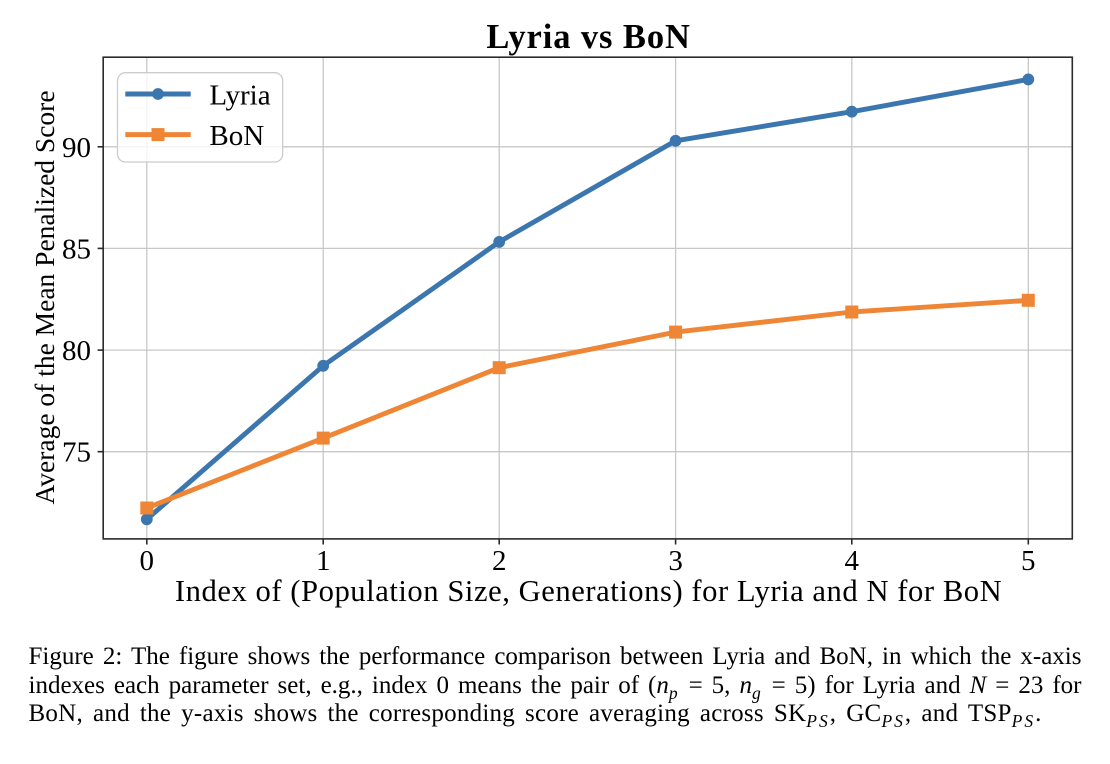  I want to click on svg-text: 3, so click(675, 561).